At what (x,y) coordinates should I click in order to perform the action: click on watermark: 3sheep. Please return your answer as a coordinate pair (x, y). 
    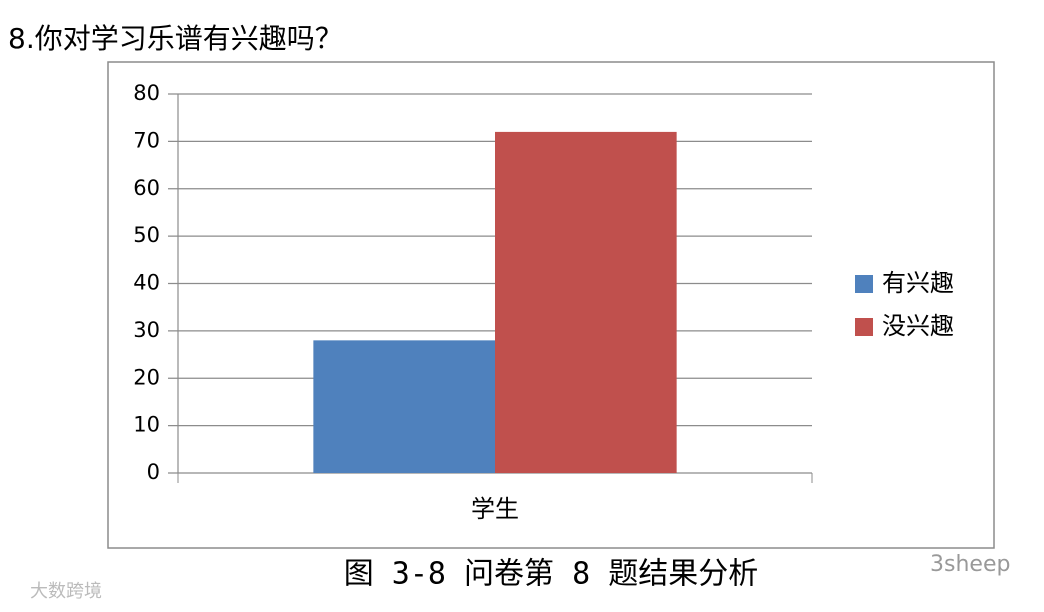
    Looking at the image, I should click on (970, 564).